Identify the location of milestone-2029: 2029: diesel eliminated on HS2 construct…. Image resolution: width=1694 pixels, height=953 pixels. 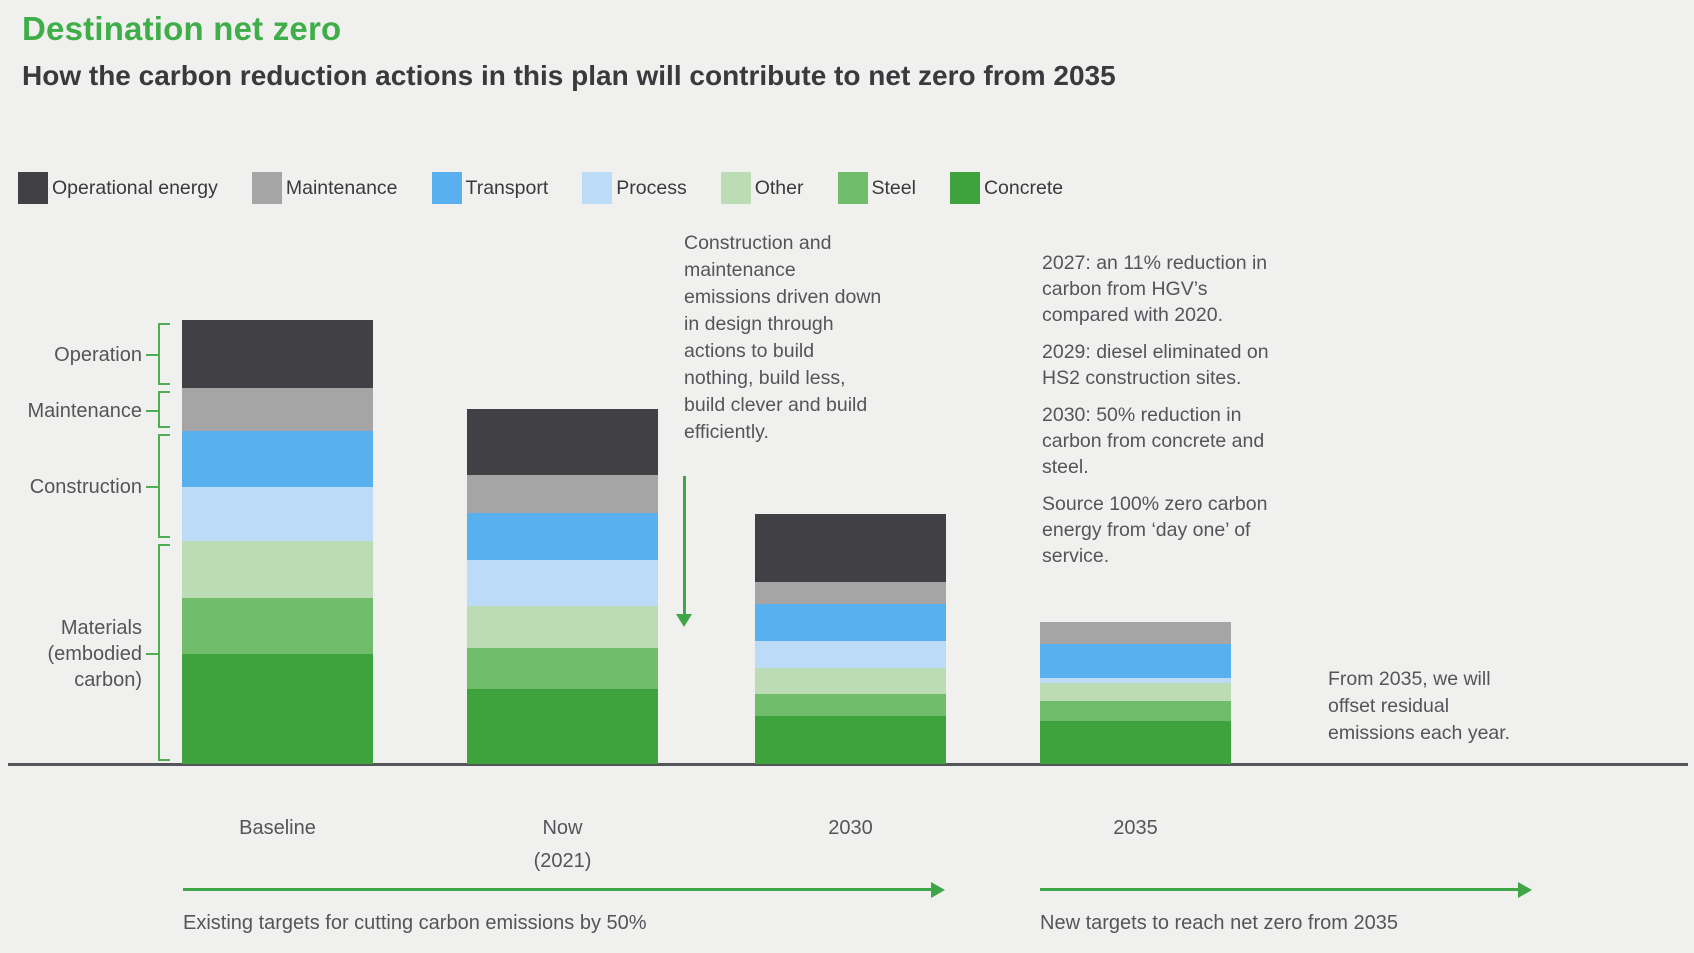
(1155, 365).